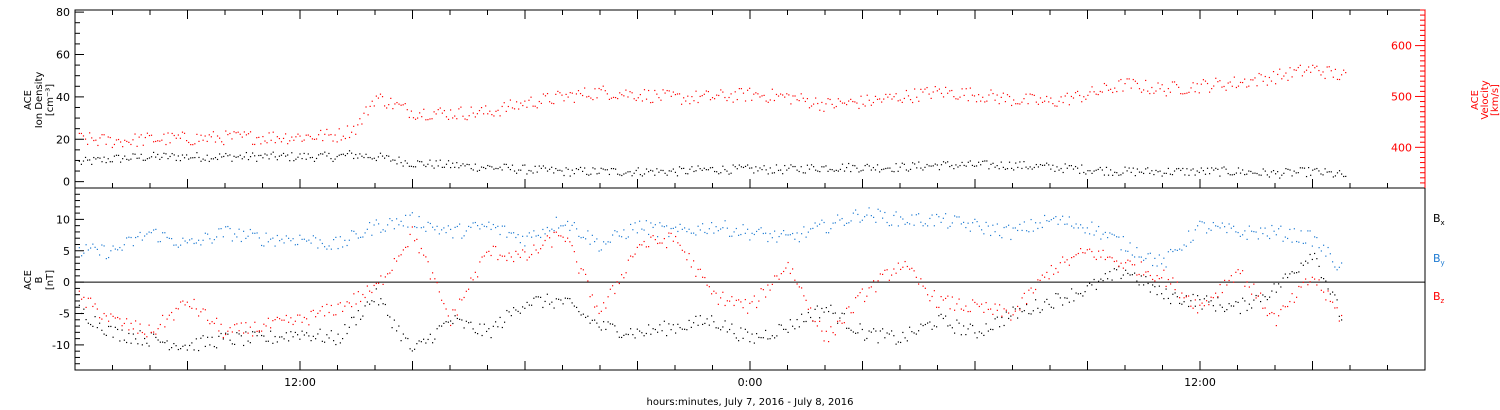  Describe the element at coordinates (1401, 147) in the screenshot. I see `velocity-tick-label: 400` at that location.